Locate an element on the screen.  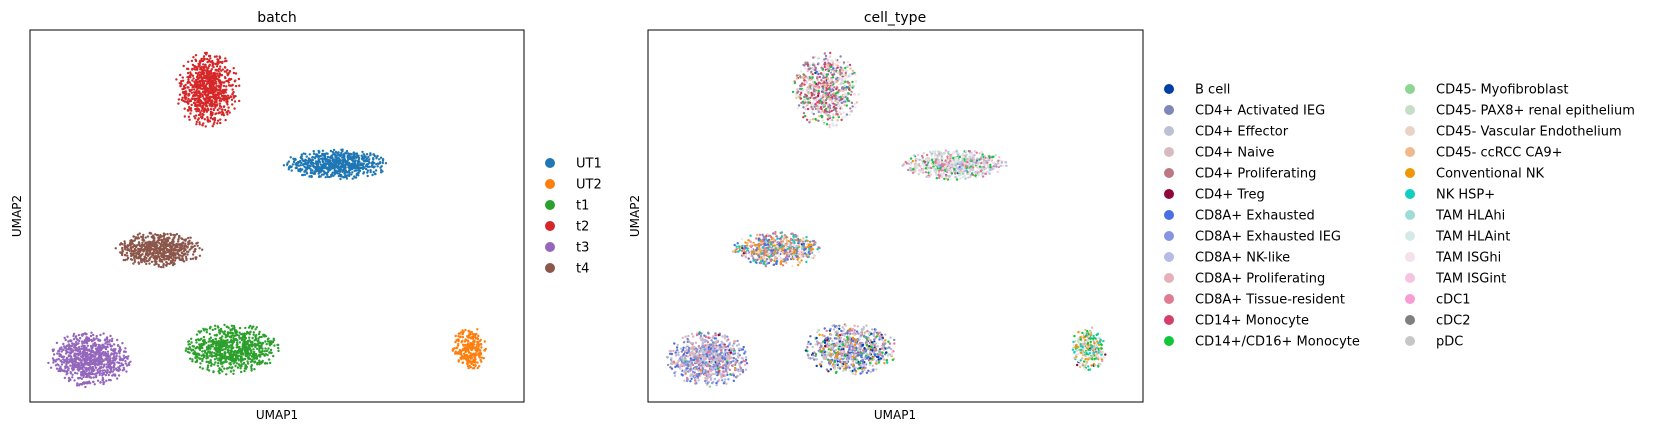
batch-legend-t2-label: t2 is located at coordinates (582, 227).